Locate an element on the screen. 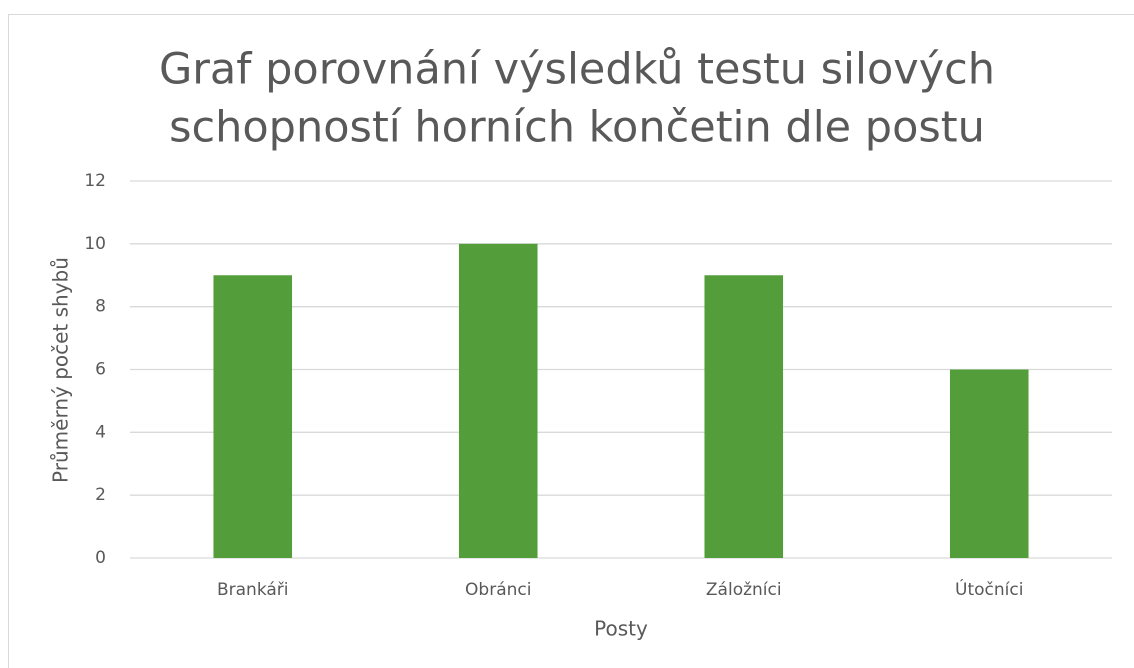 This screenshot has height=668, width=1134. chart-title: schopností horních končetin dle postu is located at coordinates (577, 128).